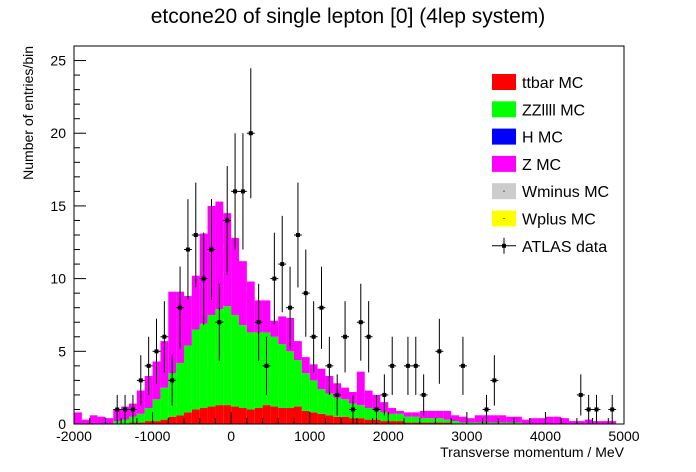  What do you see at coordinates (564, 247) in the screenshot?
I see `legend-label: ATLAS data` at bounding box center [564, 247].